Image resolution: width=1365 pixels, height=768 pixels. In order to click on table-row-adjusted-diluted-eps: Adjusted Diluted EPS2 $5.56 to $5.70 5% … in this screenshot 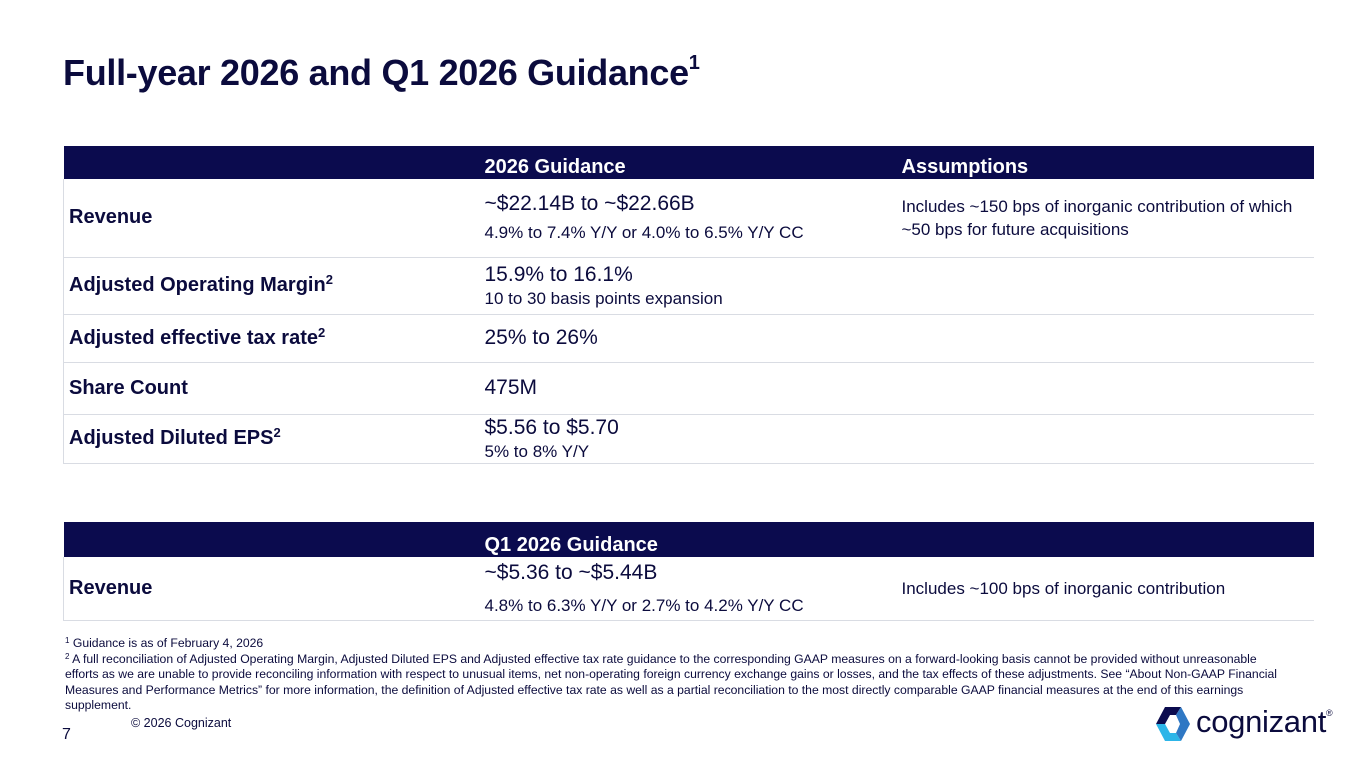, I will do `click(688, 439)`.